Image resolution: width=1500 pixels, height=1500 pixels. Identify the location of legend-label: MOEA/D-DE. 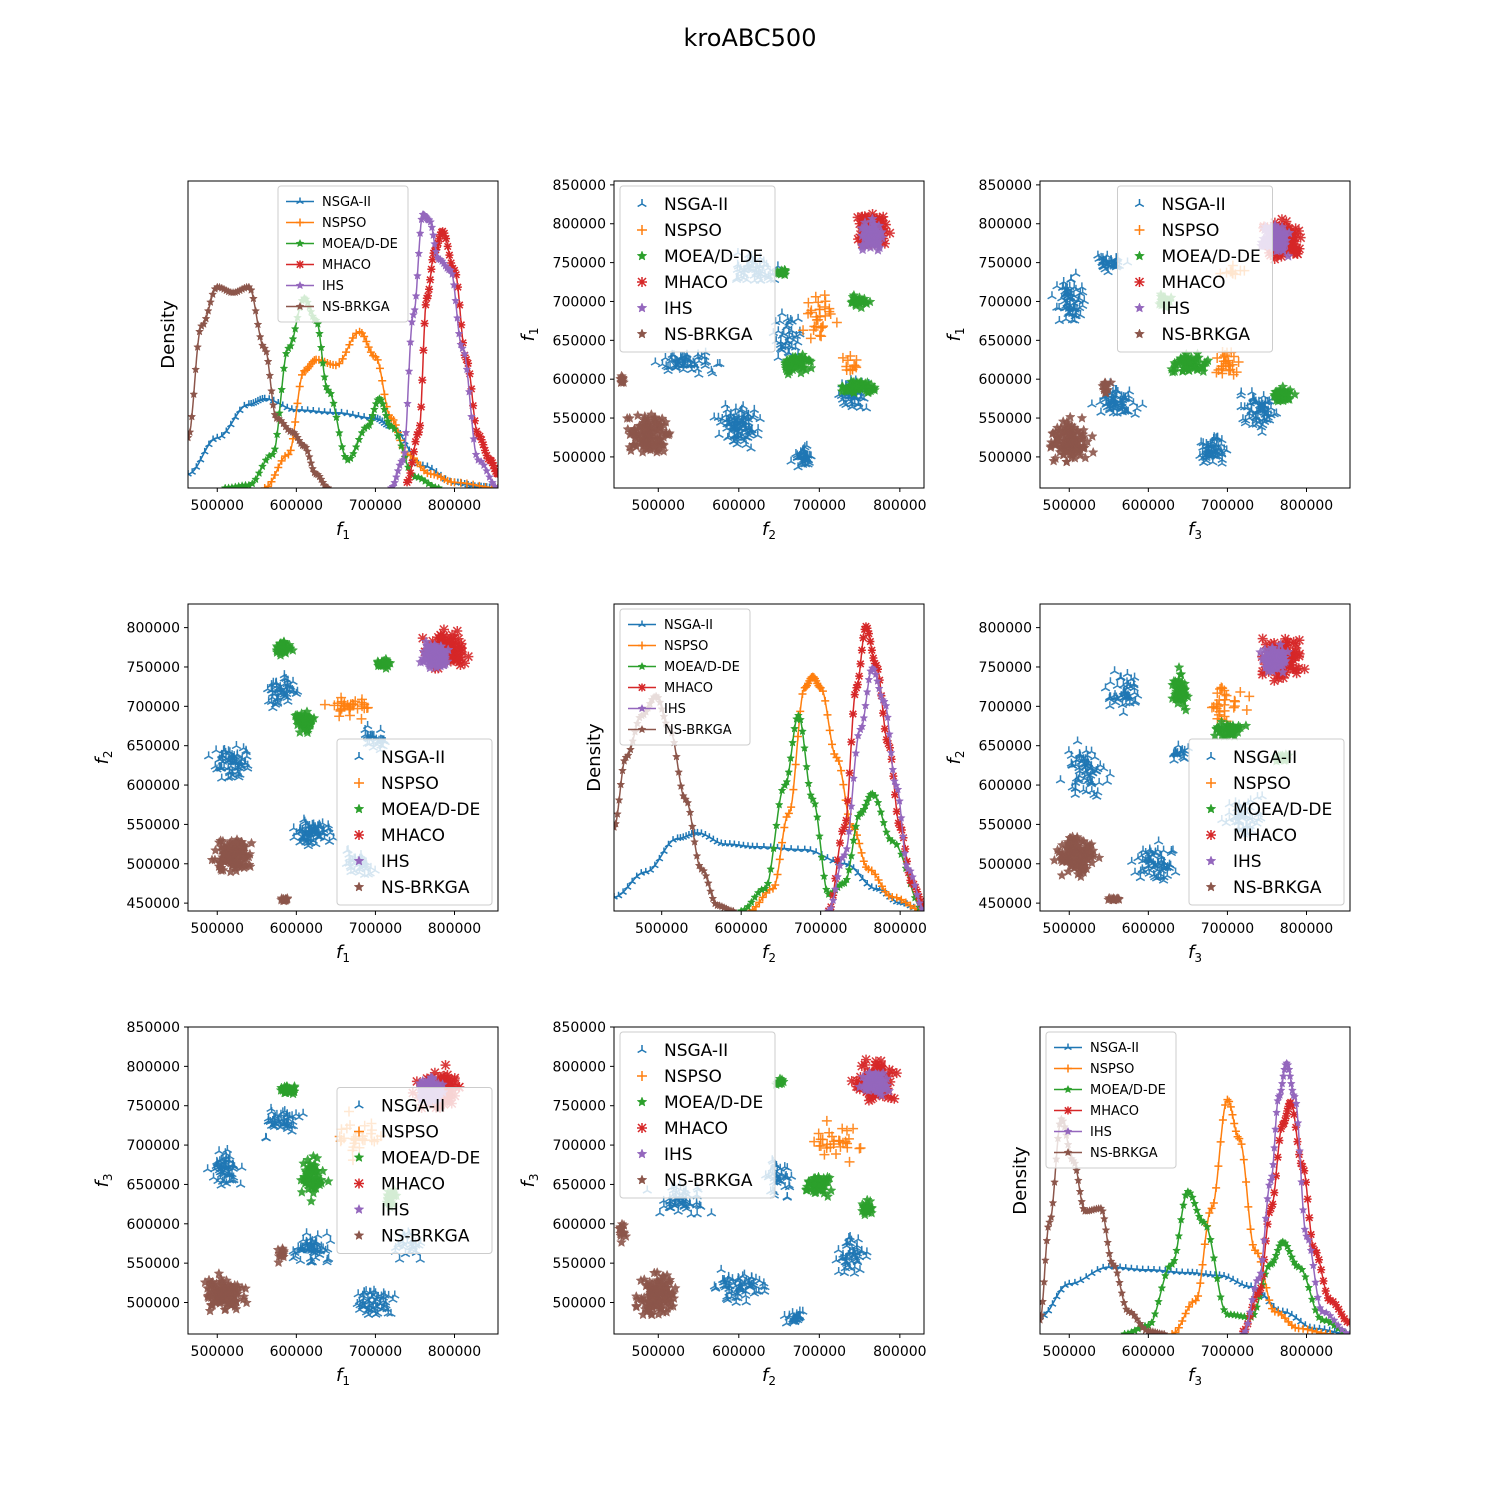
(1211, 257).